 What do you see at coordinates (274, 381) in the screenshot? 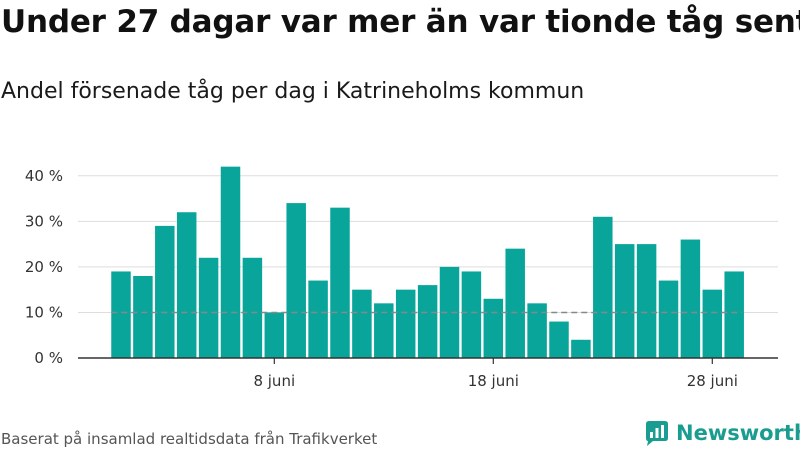
I see `x-tick-label: 8 juni` at bounding box center [274, 381].